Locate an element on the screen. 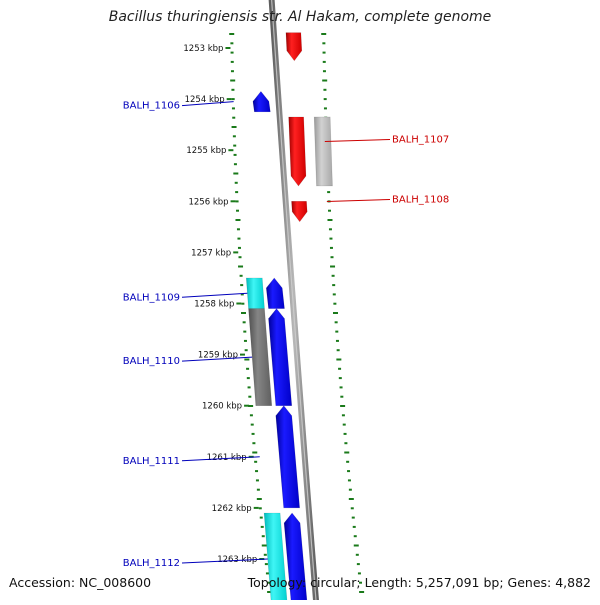 Image resolution: width=600 pixels, height=605 pixels. feature-layer is located at coordinates (289, 318).